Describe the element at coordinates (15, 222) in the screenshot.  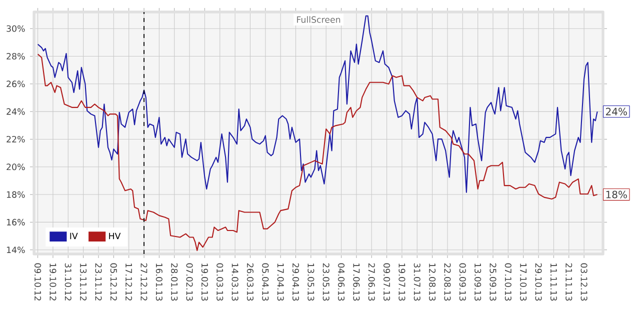
I see `y-tick-label: 16%` at that location.